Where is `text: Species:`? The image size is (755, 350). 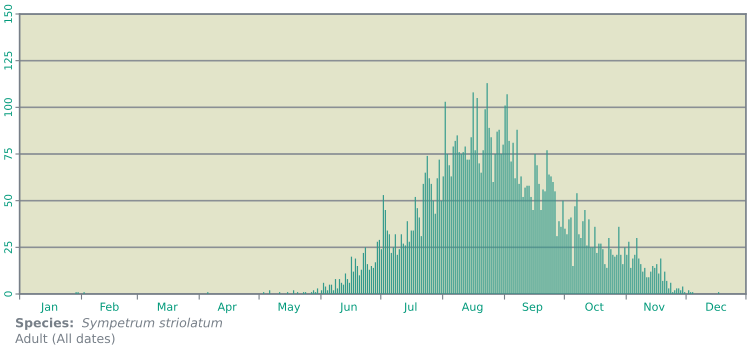 text: Species: is located at coordinates (44, 324).